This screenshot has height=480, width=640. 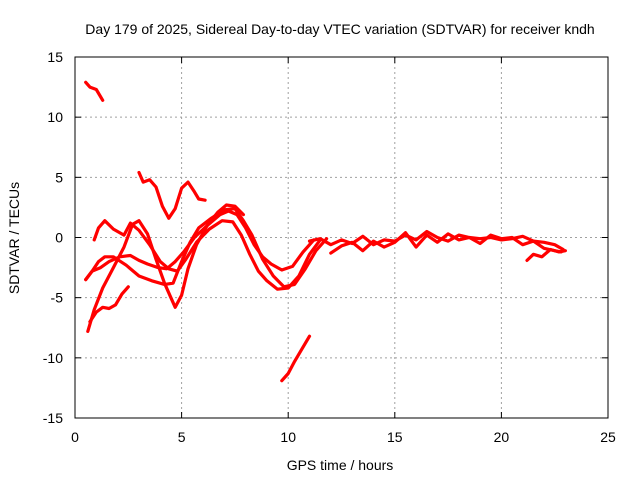 I want to click on x-tick-label: 15, so click(x=395, y=437).